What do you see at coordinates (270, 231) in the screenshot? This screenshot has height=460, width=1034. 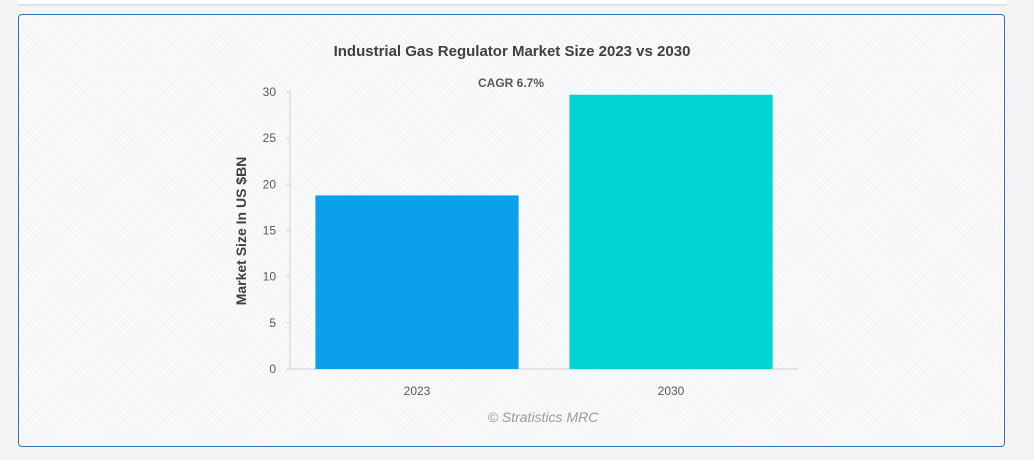 I see `y-tick-label: 15` at bounding box center [270, 231].